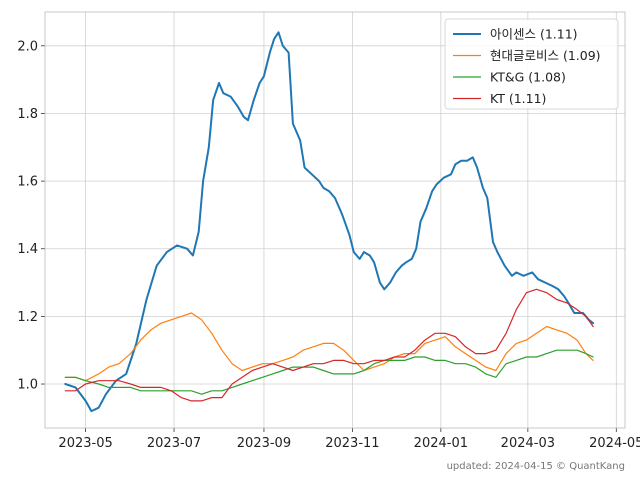 Image resolution: width=640 pixels, height=480 pixels. I want to click on y-tick-label: 1.2, so click(27, 317).